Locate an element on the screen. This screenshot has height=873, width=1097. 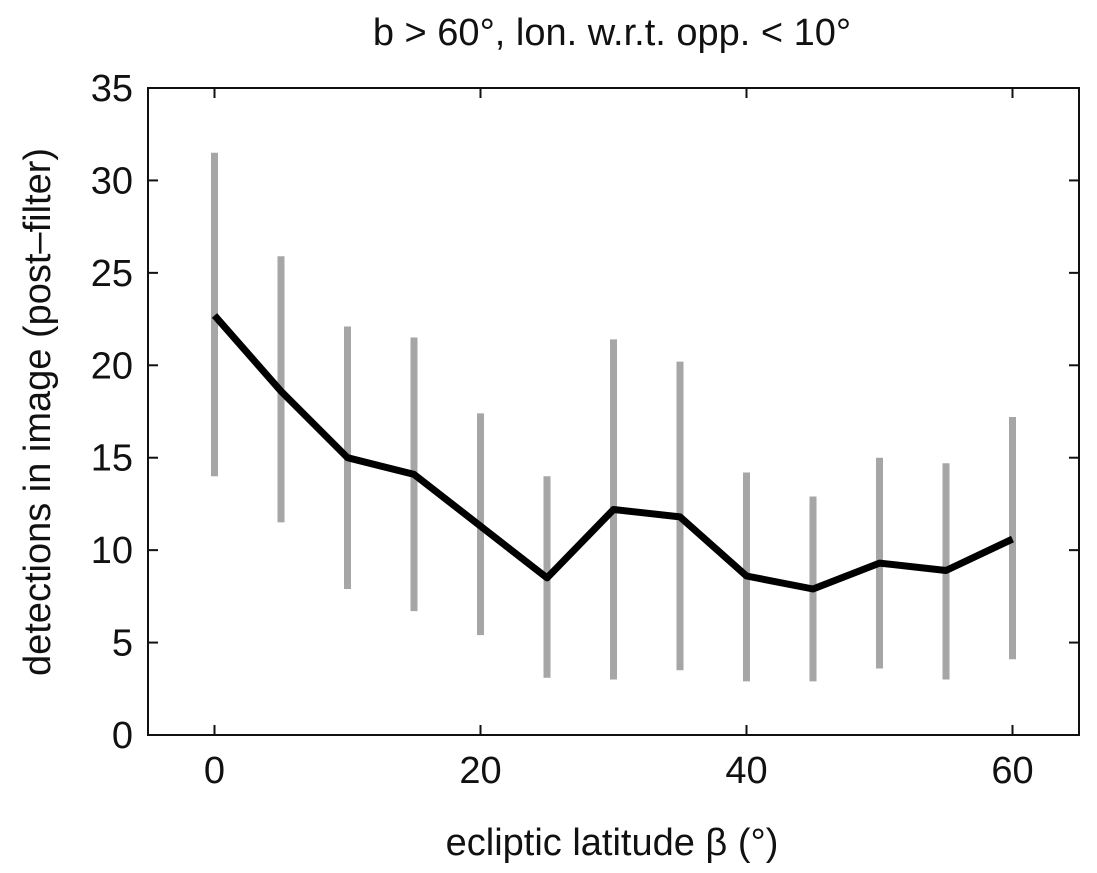
y-axis-label: detections in image (post–filter) is located at coordinates (38, 412).